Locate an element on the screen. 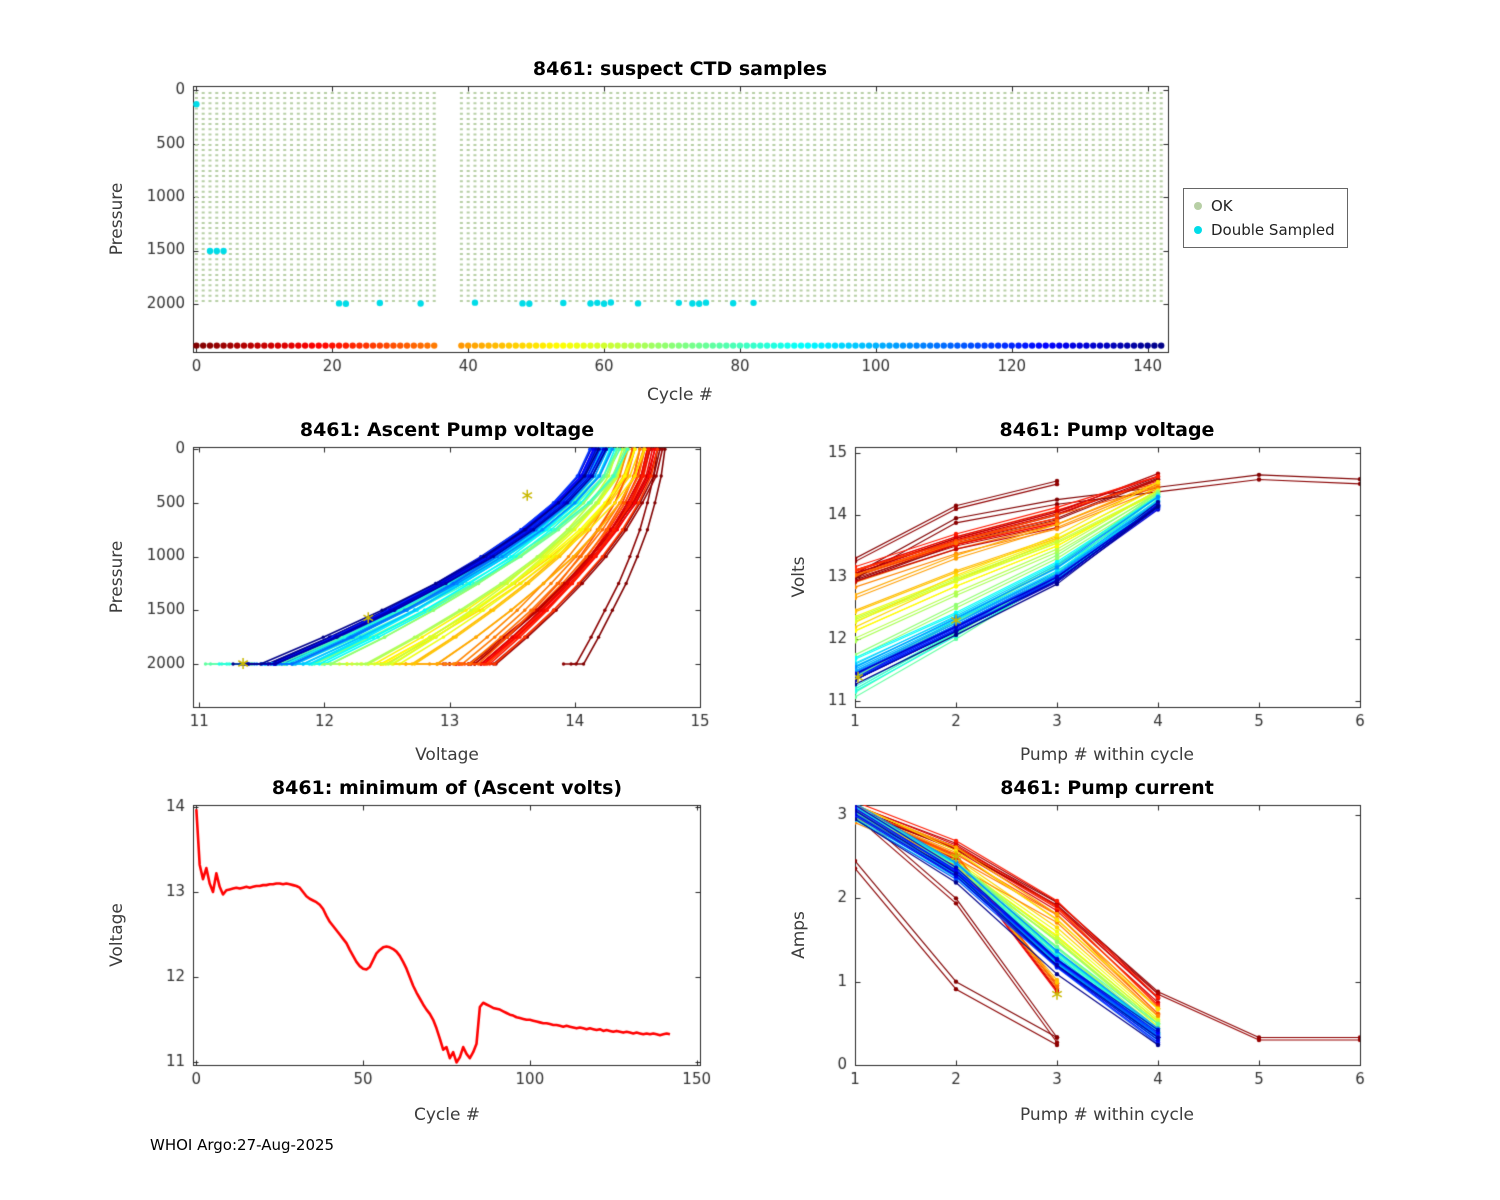  pump-voltage-x-axis-label: Pump # within cycle is located at coordinates (1107, 755).